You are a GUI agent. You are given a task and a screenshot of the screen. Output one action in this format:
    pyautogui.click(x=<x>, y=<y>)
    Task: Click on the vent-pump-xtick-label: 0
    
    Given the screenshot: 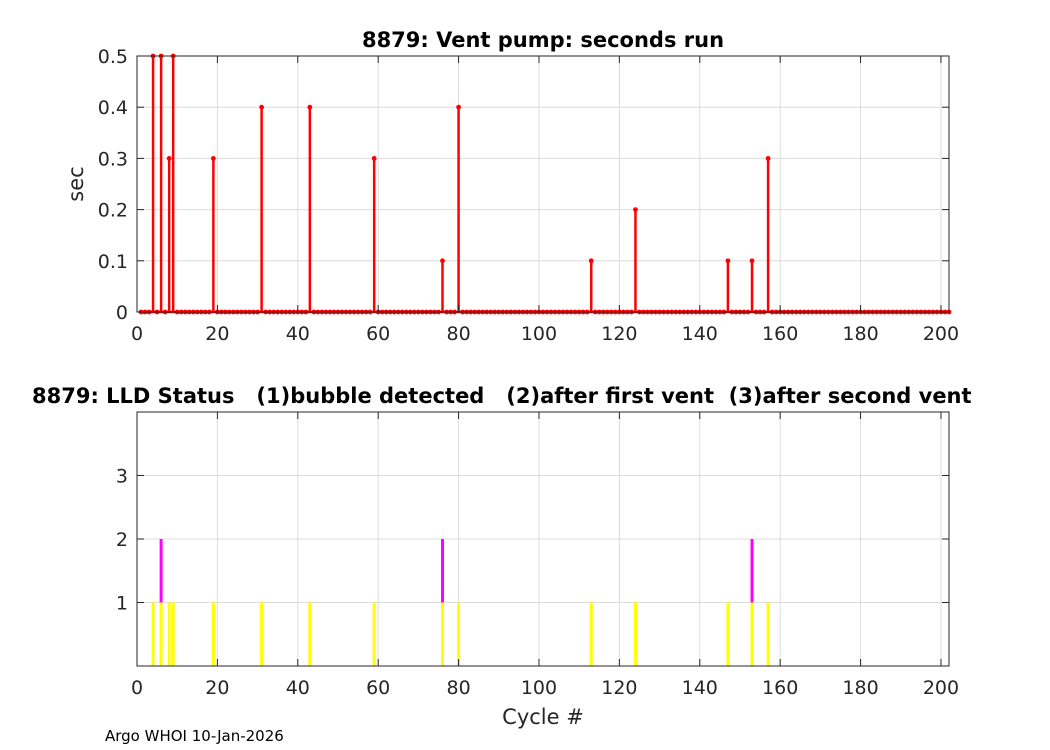 What is the action you would take?
    pyautogui.click(x=137, y=334)
    